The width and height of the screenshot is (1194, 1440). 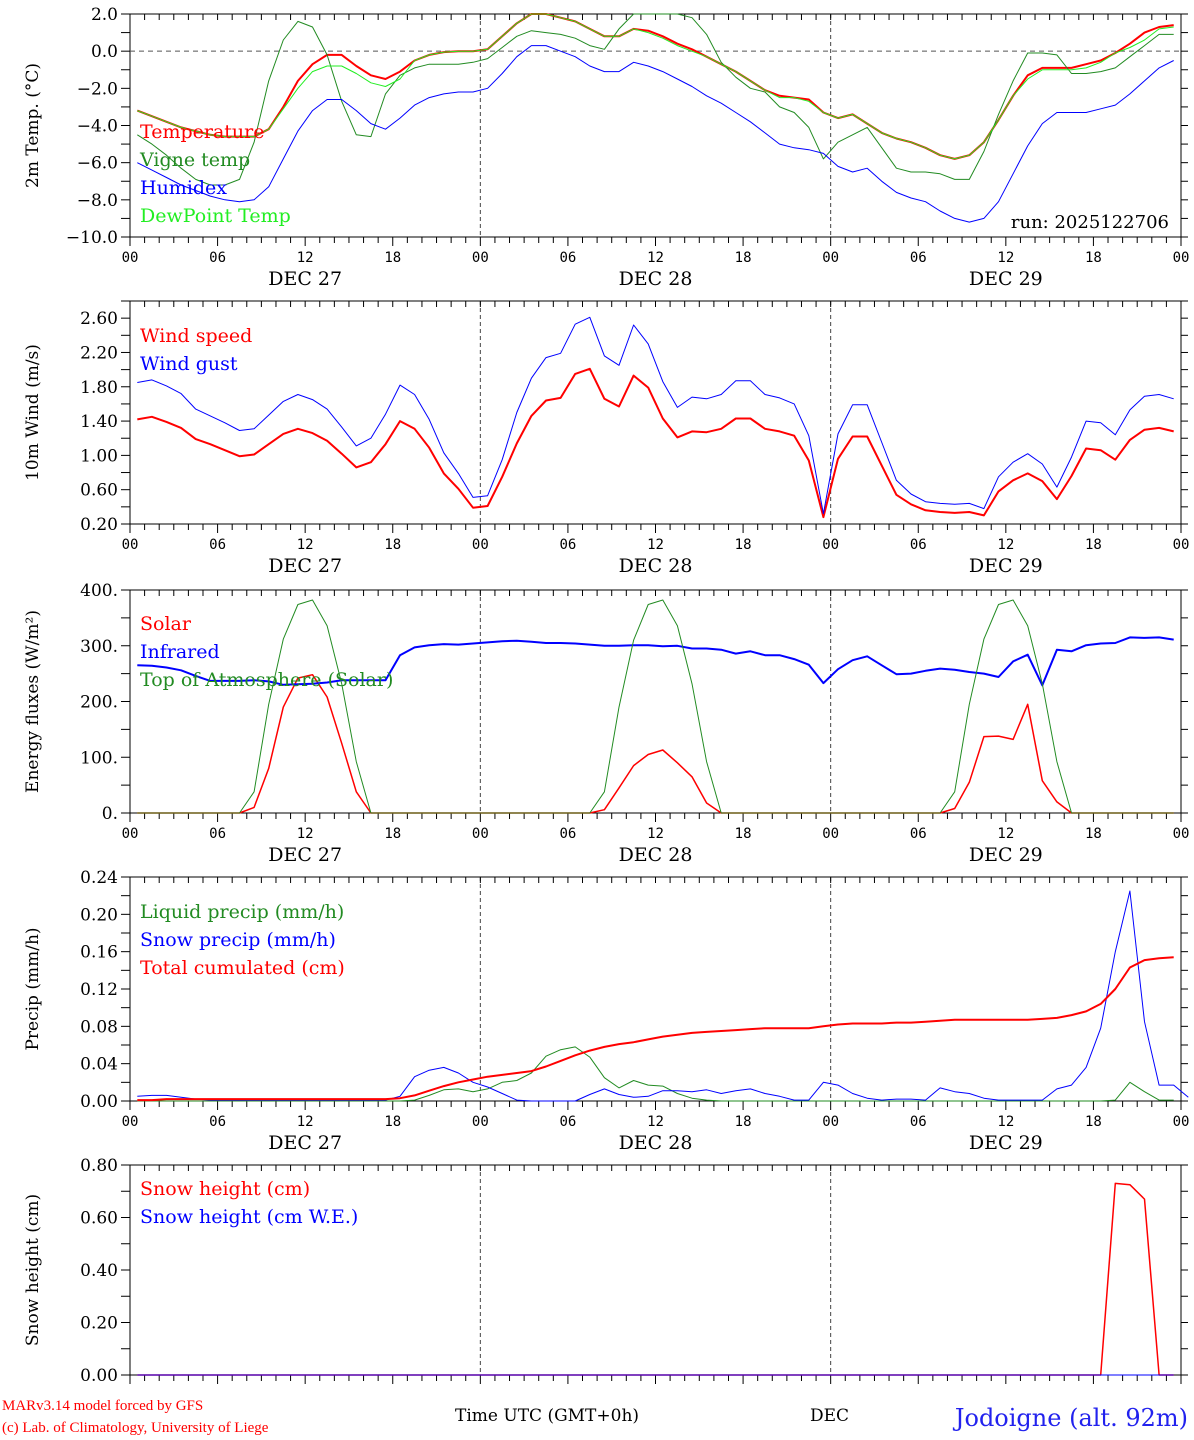 What do you see at coordinates (305, 279) in the screenshot?
I see `temperature-day-label: DEC 27` at bounding box center [305, 279].